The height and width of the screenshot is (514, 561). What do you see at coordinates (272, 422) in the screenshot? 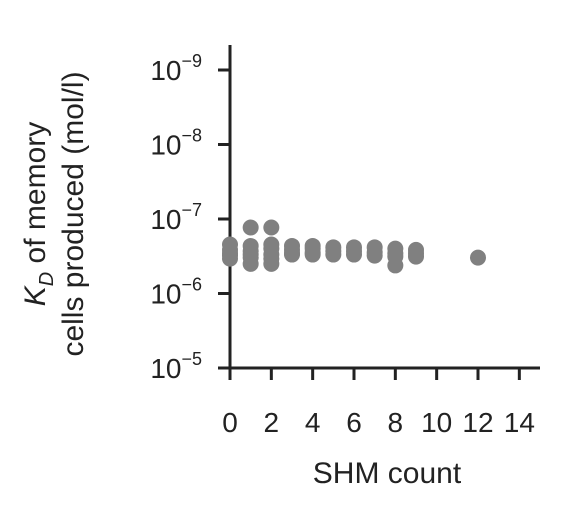
I see `x-tick-label: 2` at bounding box center [272, 422].